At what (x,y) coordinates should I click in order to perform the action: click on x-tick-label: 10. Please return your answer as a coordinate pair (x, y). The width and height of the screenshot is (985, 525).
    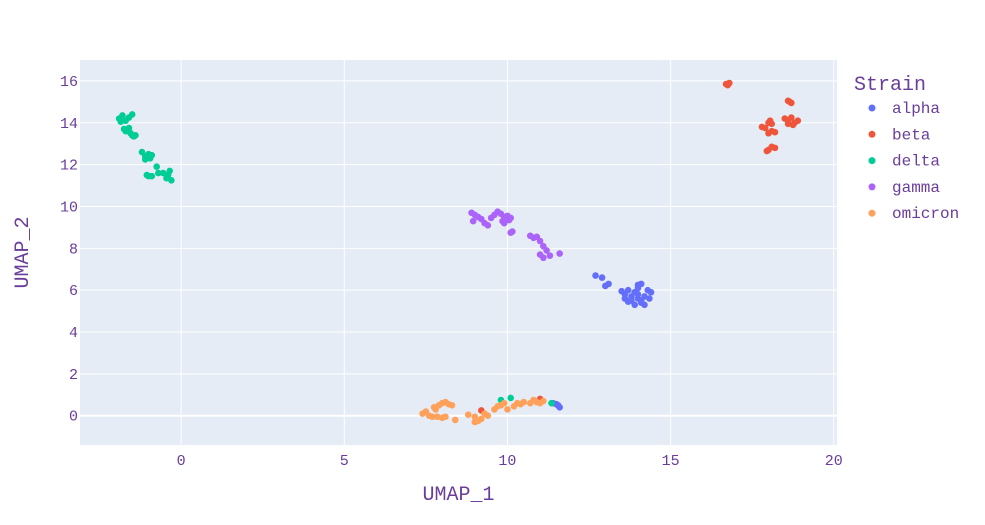
    Looking at the image, I should click on (507, 461).